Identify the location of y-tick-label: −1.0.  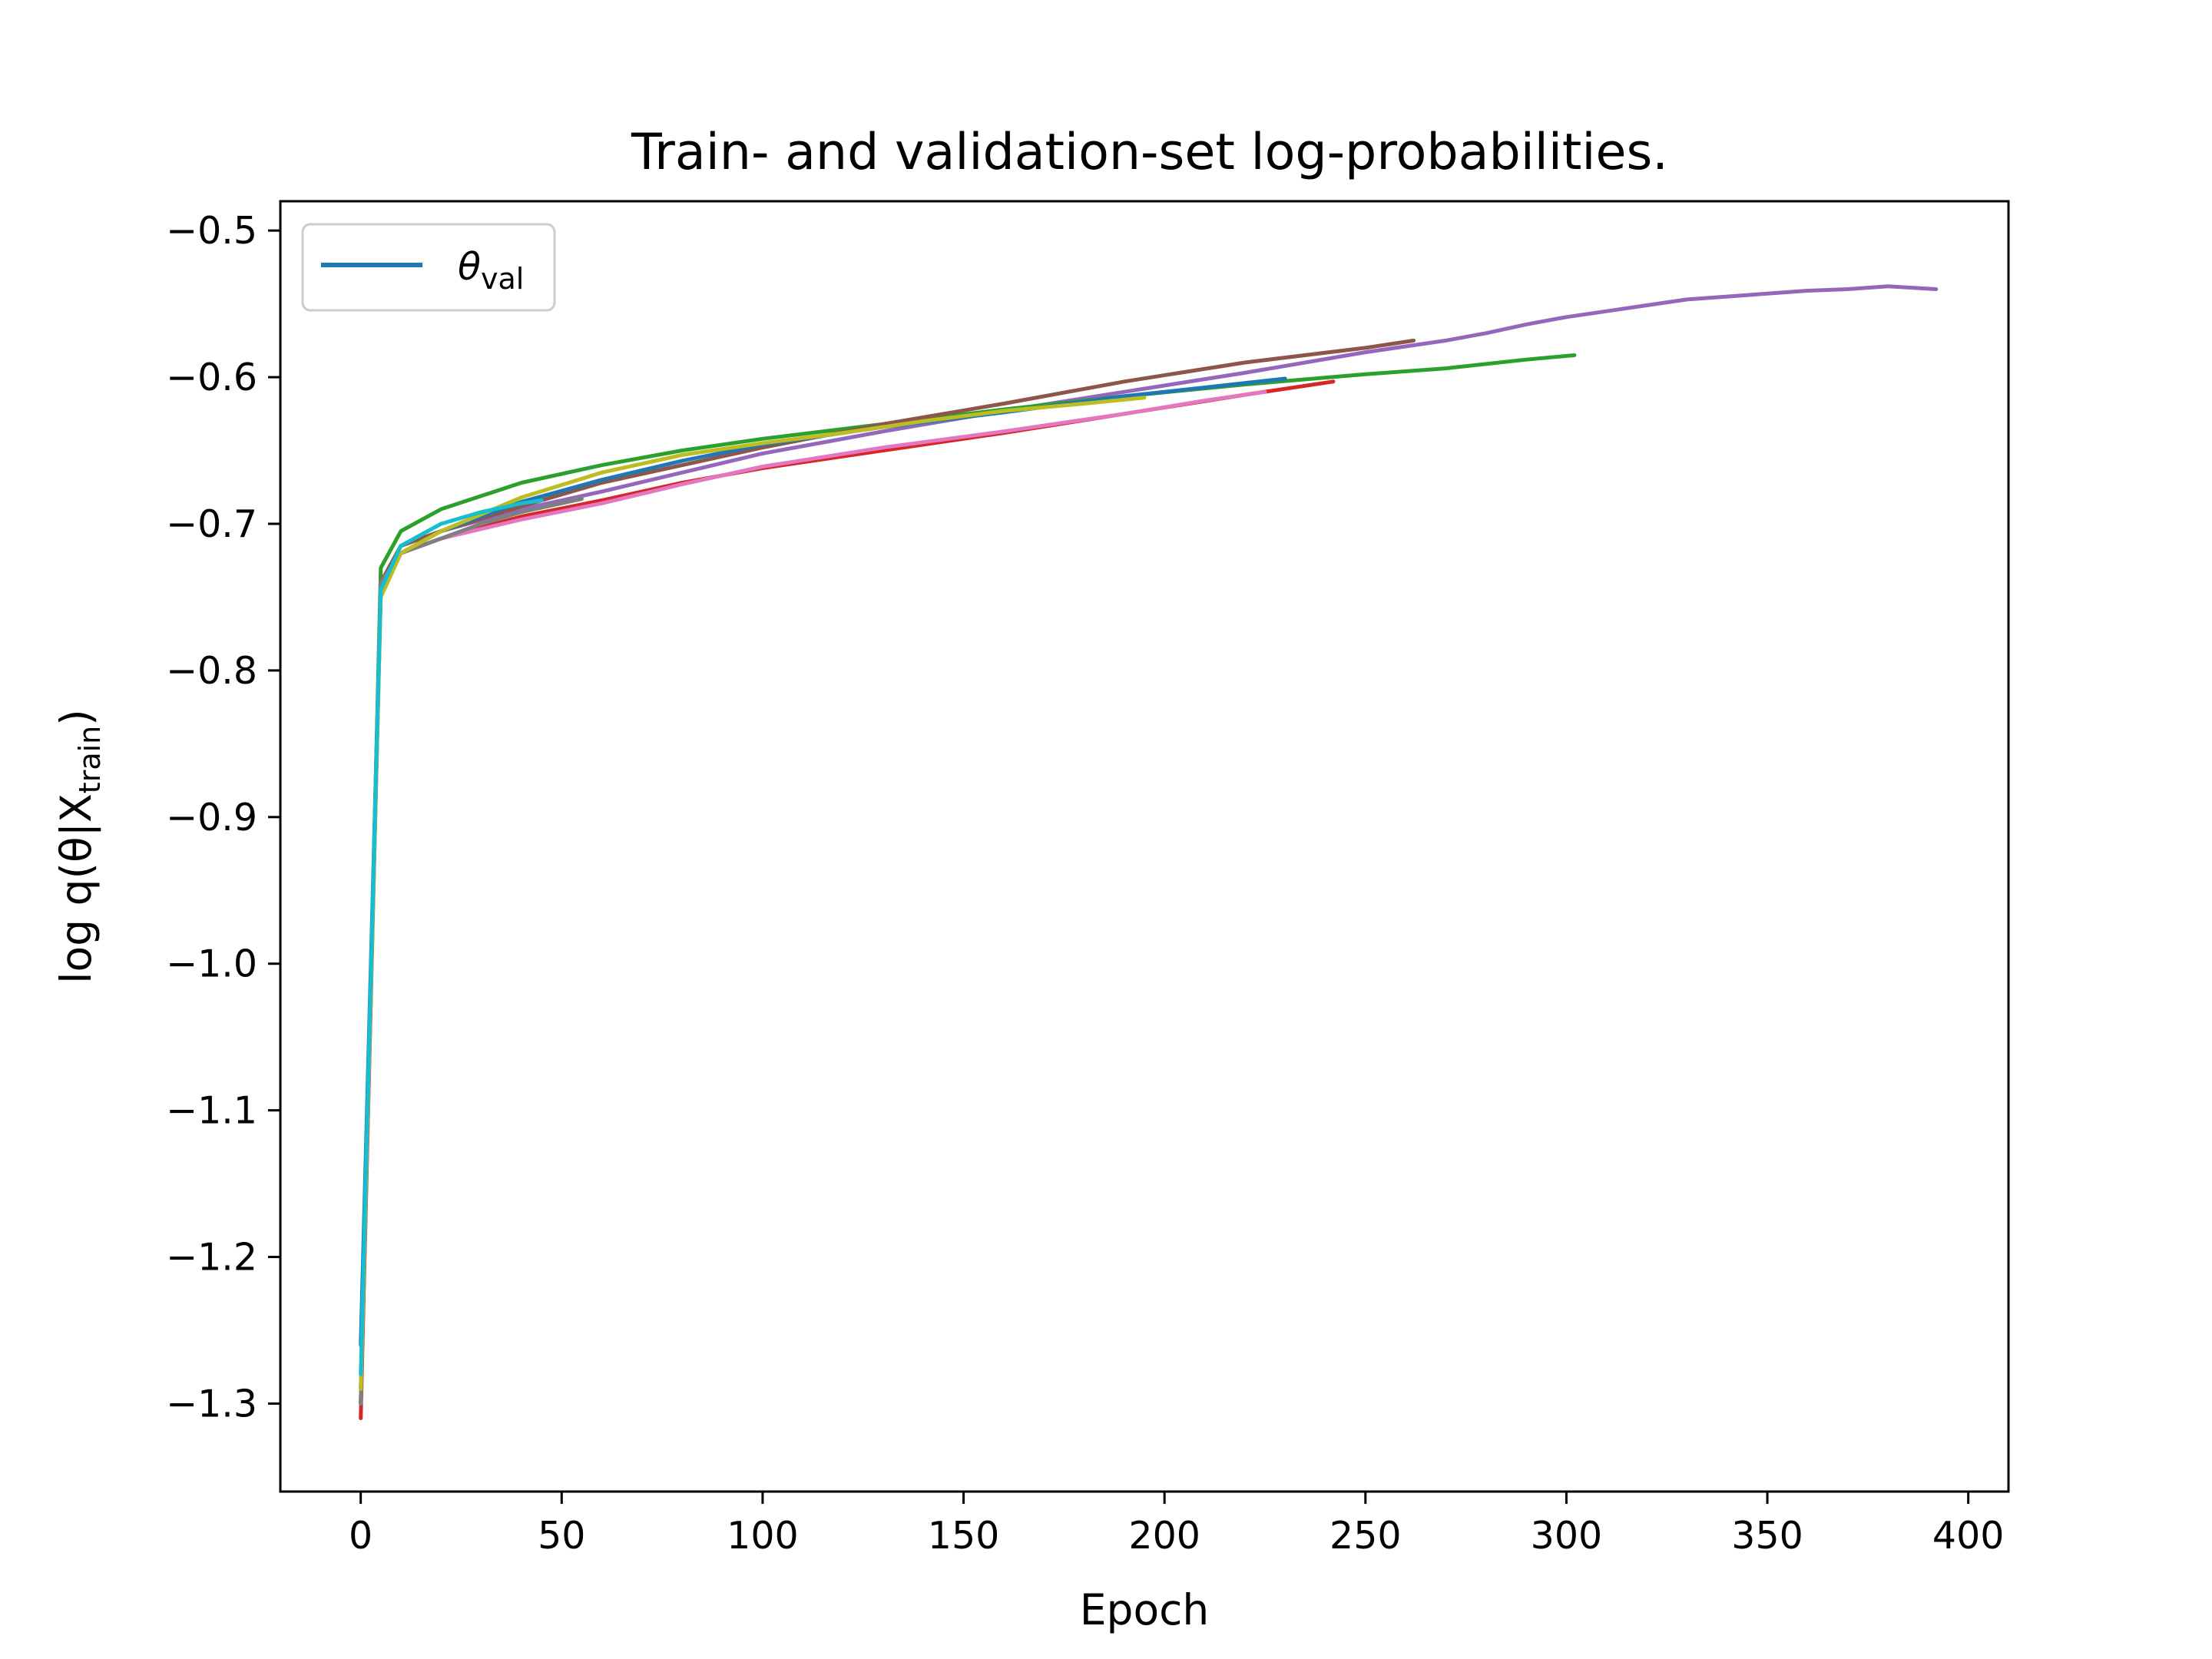
(212, 964).